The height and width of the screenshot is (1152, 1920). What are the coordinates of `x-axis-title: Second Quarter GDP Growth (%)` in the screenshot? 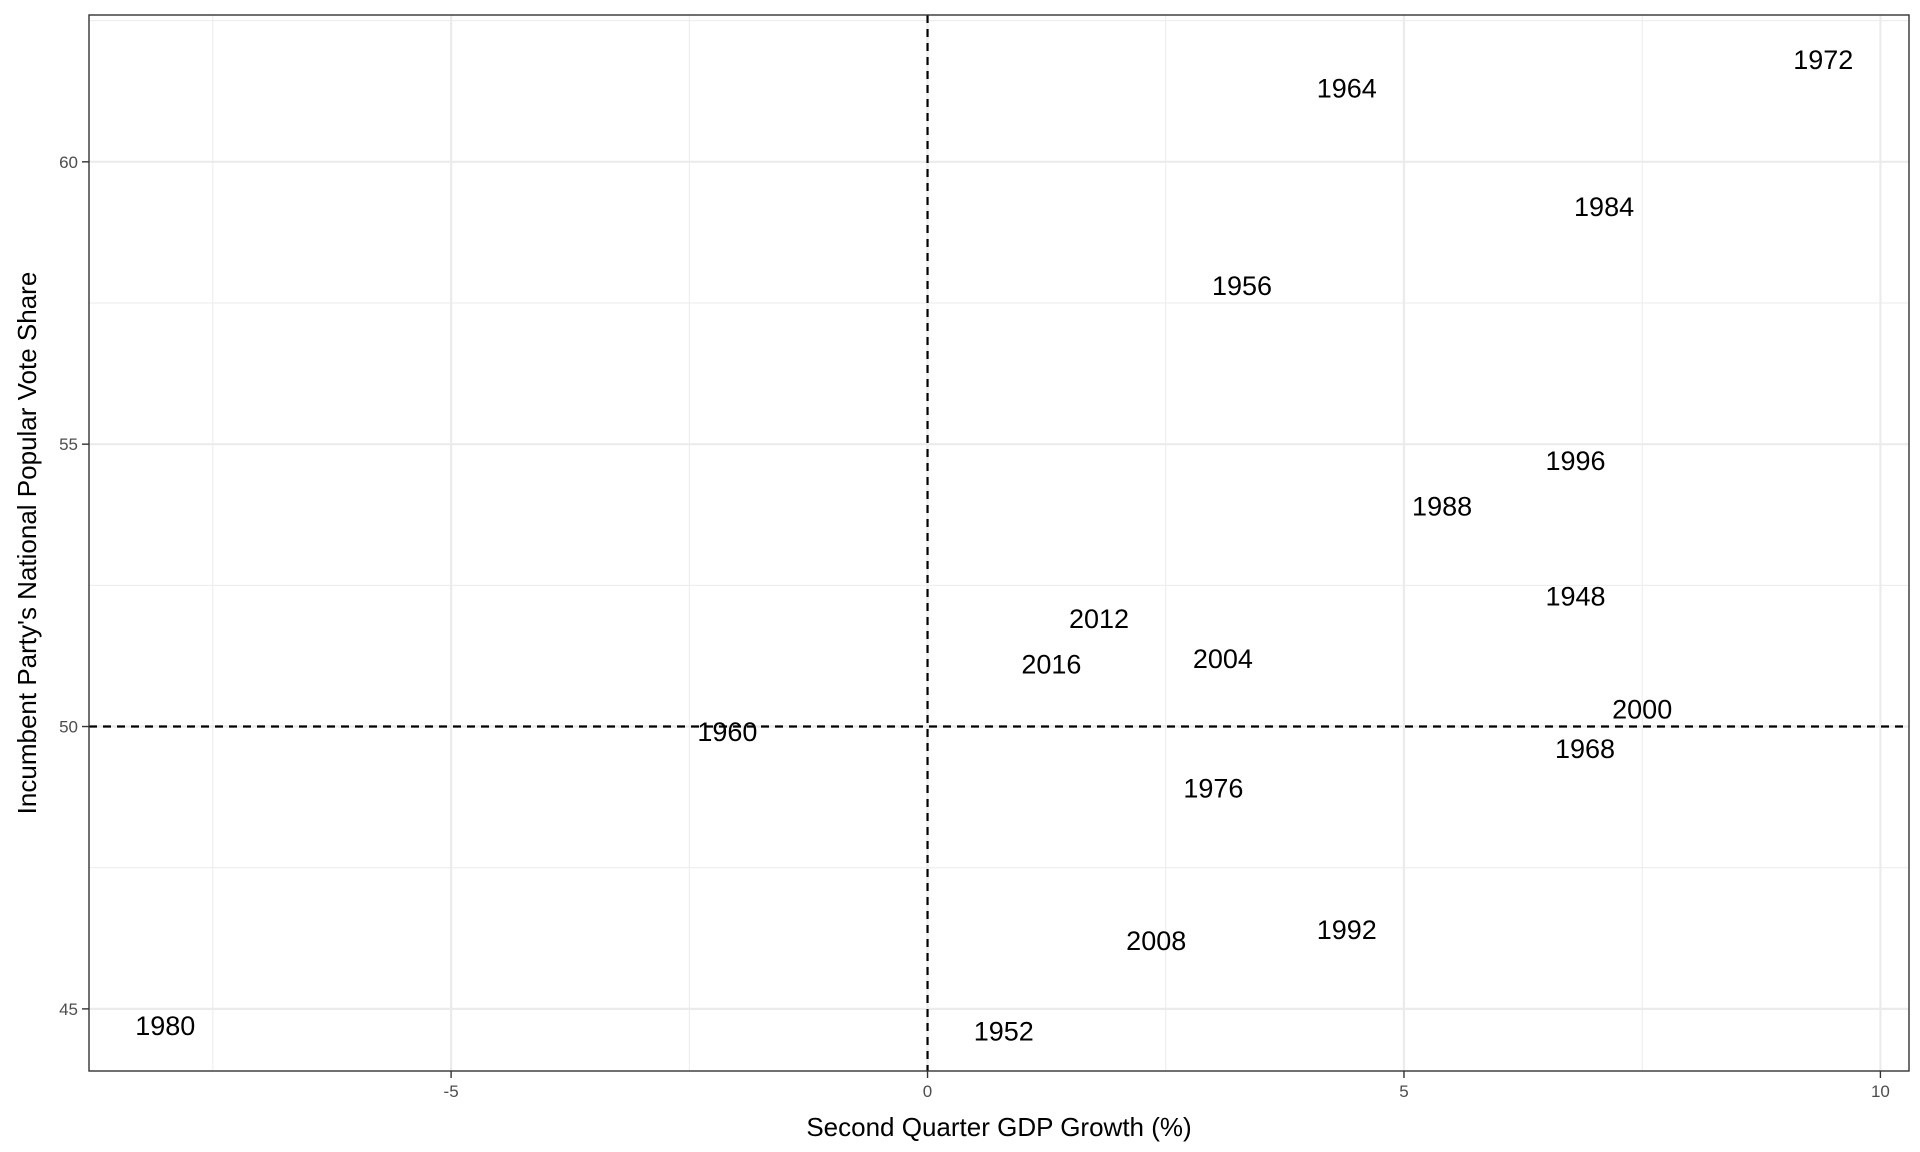 It's located at (998, 1127).